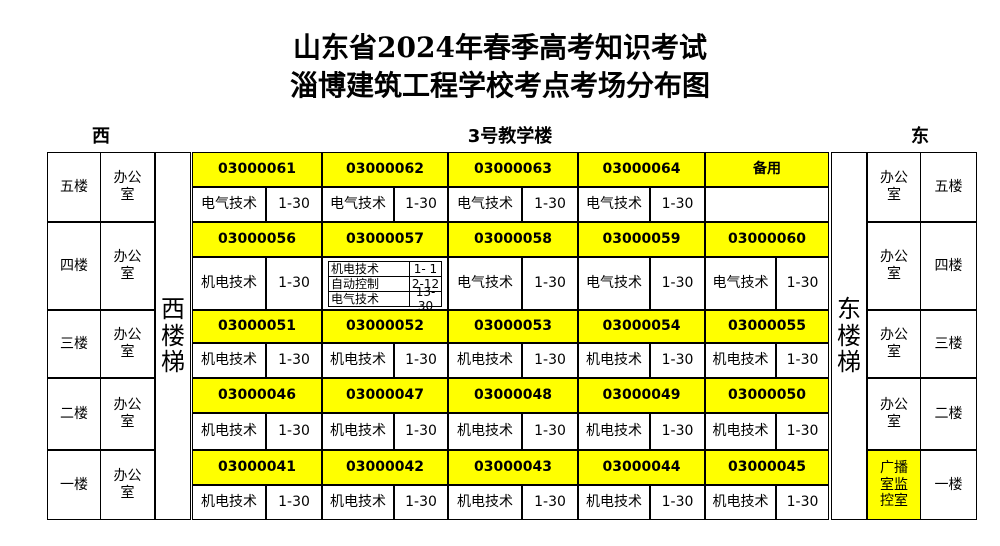 Image resolution: width=1000 pixels, height=546 pixels. I want to click on west-stairs: 西楼梯, so click(173, 336).